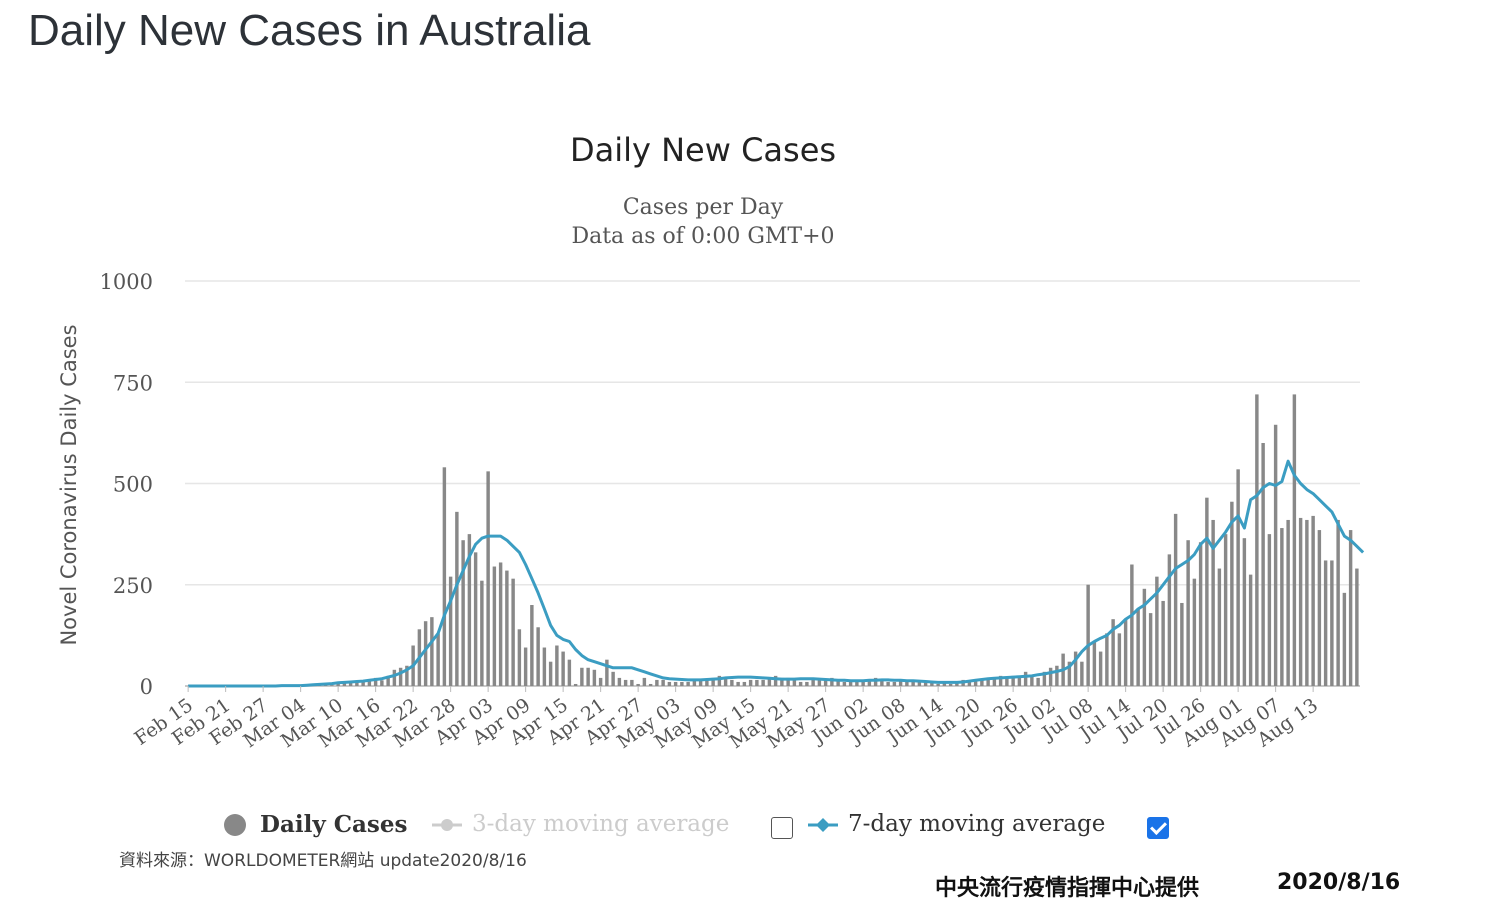 Image resolution: width=1500 pixels, height=913 pixels. I want to click on legend-7day-average: 7-day moving average, so click(955, 824).